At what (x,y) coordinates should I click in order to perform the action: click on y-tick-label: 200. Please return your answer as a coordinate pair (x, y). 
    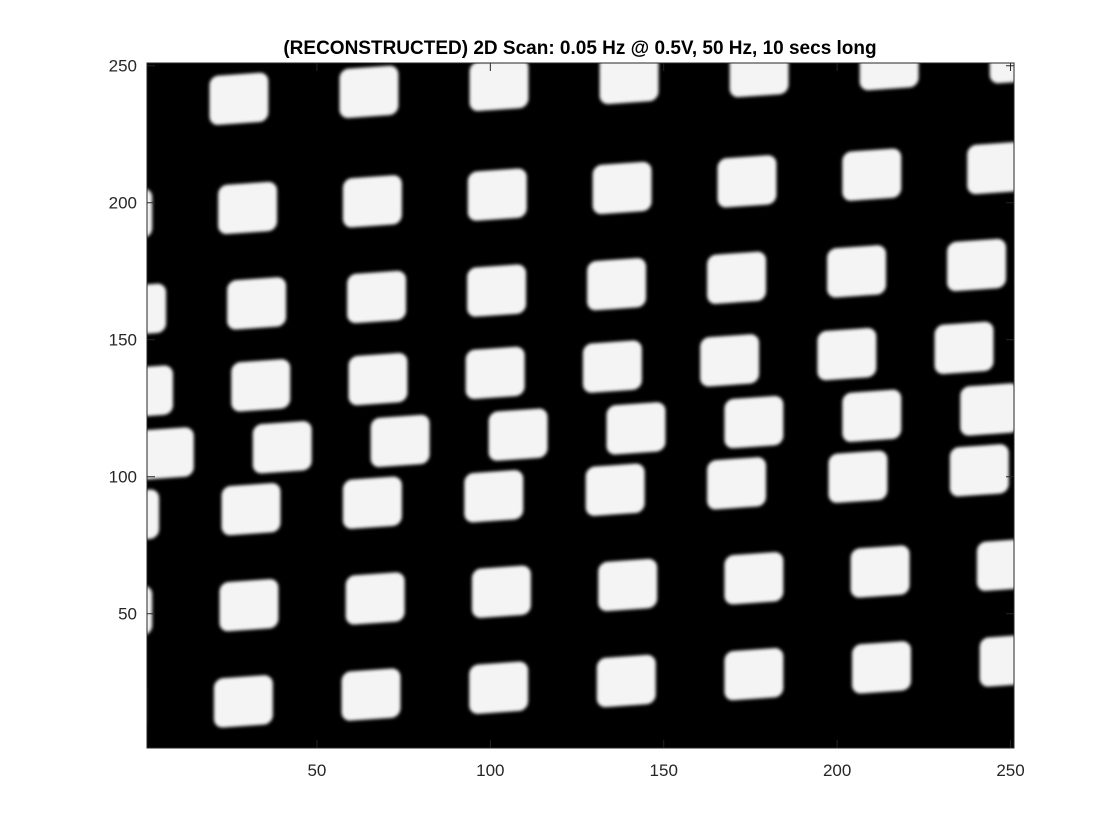
    Looking at the image, I should click on (123, 203).